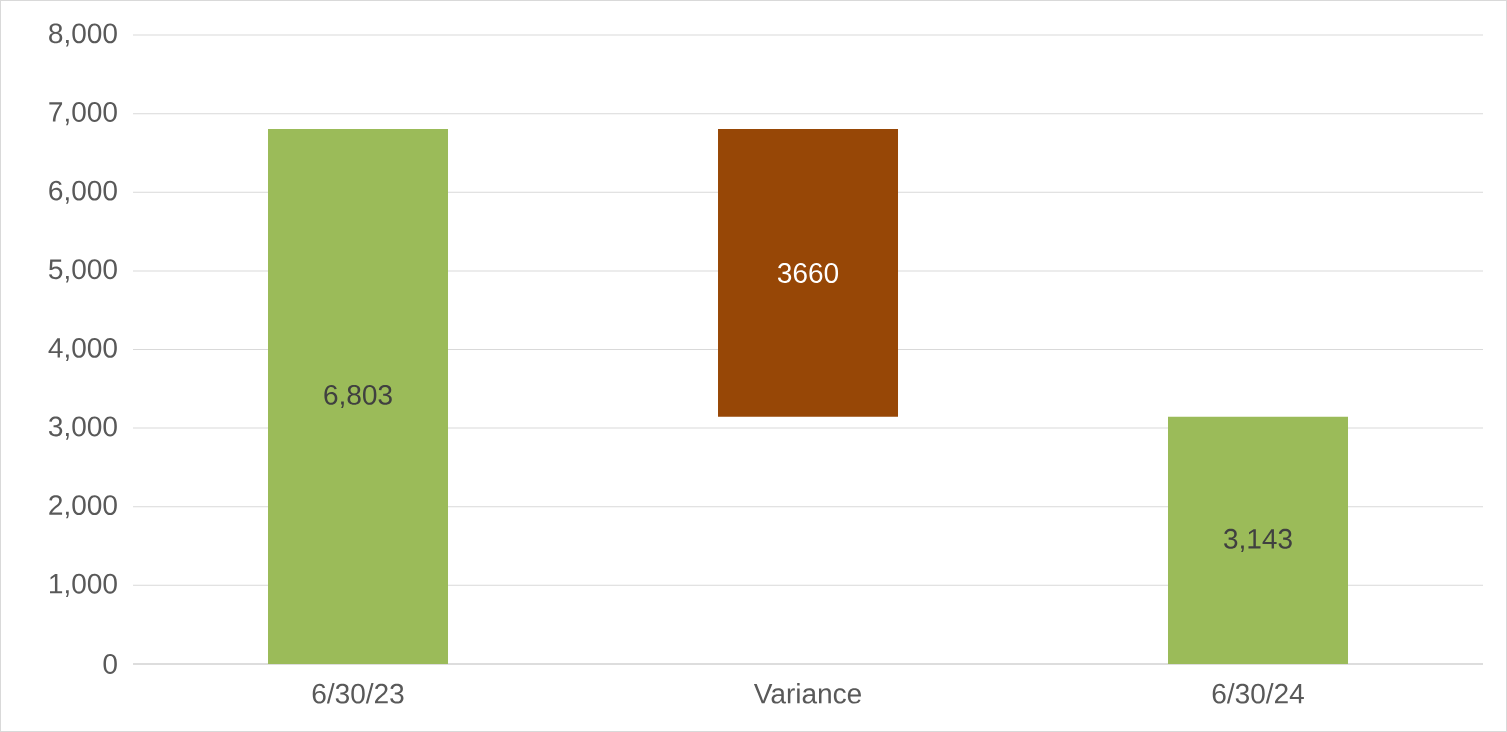 Image resolution: width=1507 pixels, height=732 pixels. Describe the element at coordinates (1258, 540) in the screenshot. I see `data-label: 3,143` at that location.